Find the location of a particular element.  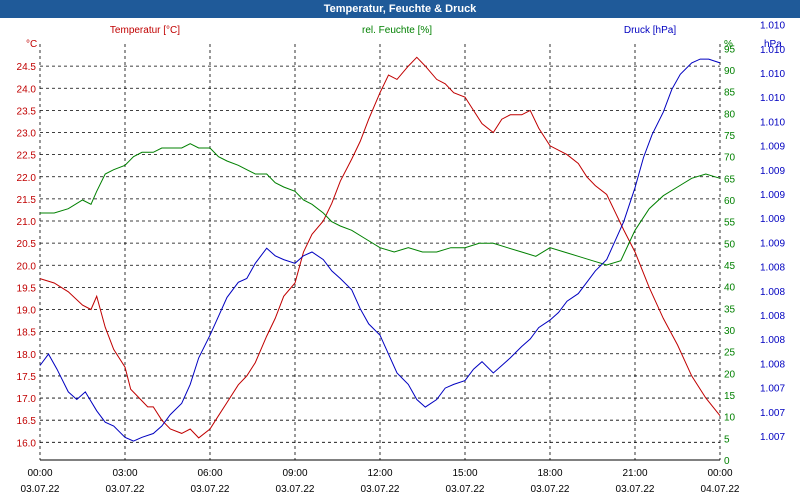

temperature-tick-label: 24.5 is located at coordinates (27, 67).